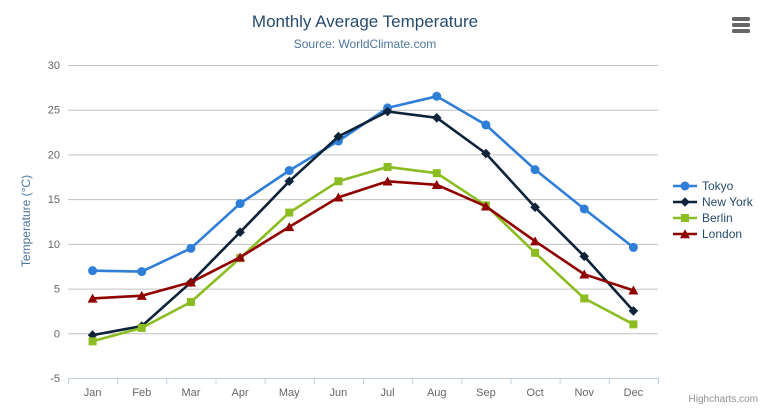 This screenshot has height=416, width=769. I want to click on x-tick-label: Apr, so click(240, 393).